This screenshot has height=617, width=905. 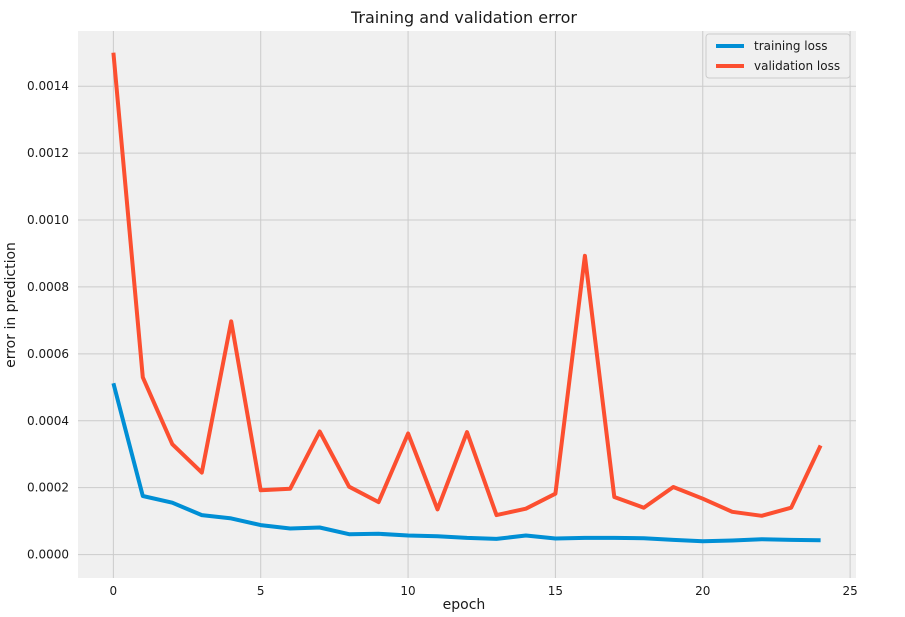 I want to click on y-tick-label: 0.0014, so click(x=48, y=86).